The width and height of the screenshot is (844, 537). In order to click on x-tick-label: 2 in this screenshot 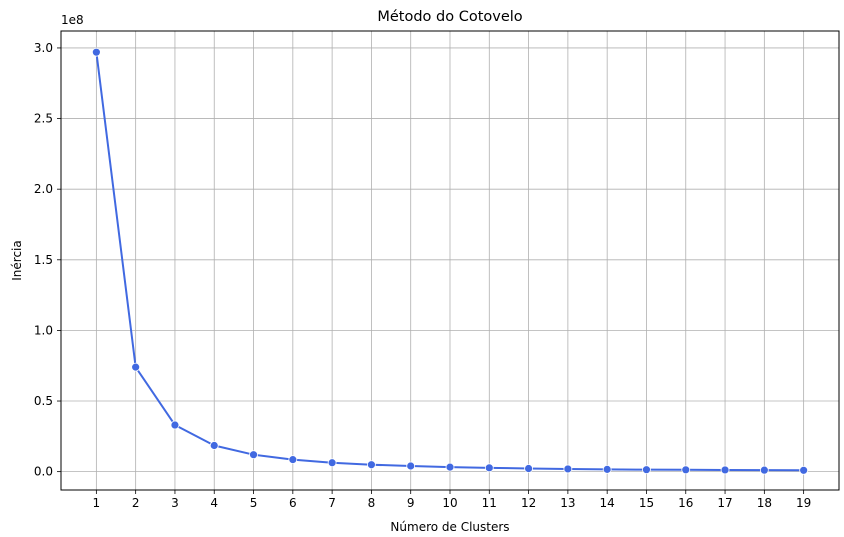, I will do `click(136, 503)`.